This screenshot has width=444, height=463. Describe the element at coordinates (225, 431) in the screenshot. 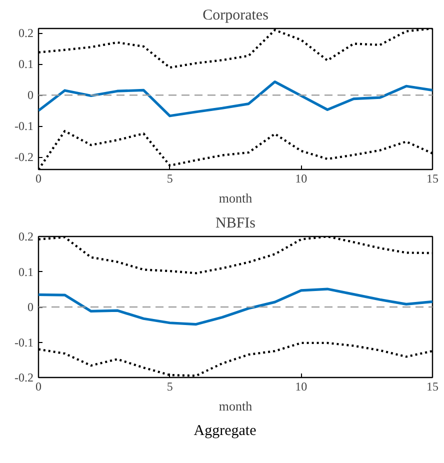

I see `text: Aggregate` at that location.